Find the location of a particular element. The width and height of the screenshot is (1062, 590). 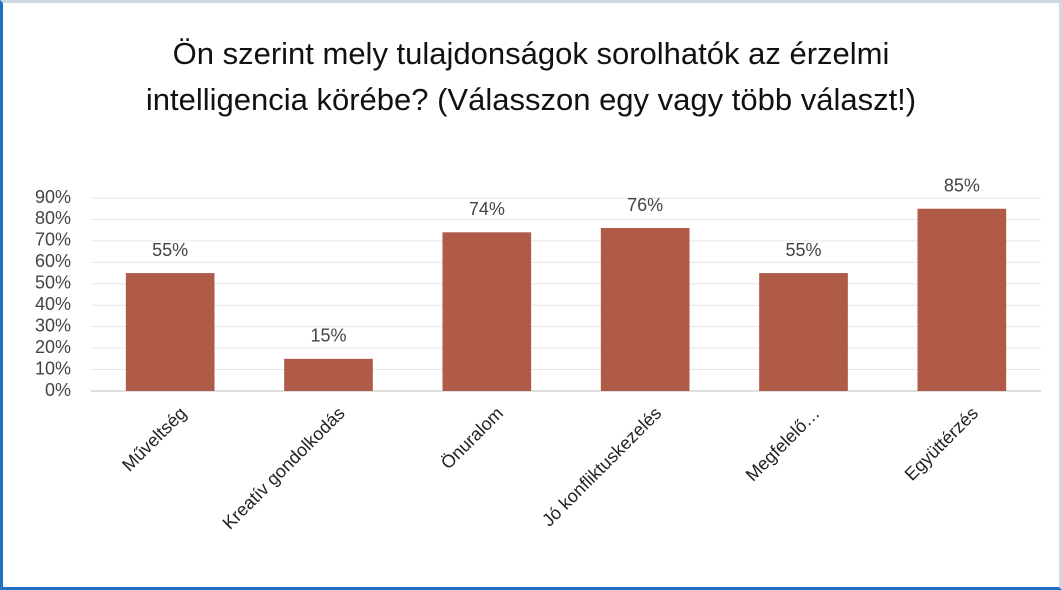

data-label: 76% is located at coordinates (645, 205).